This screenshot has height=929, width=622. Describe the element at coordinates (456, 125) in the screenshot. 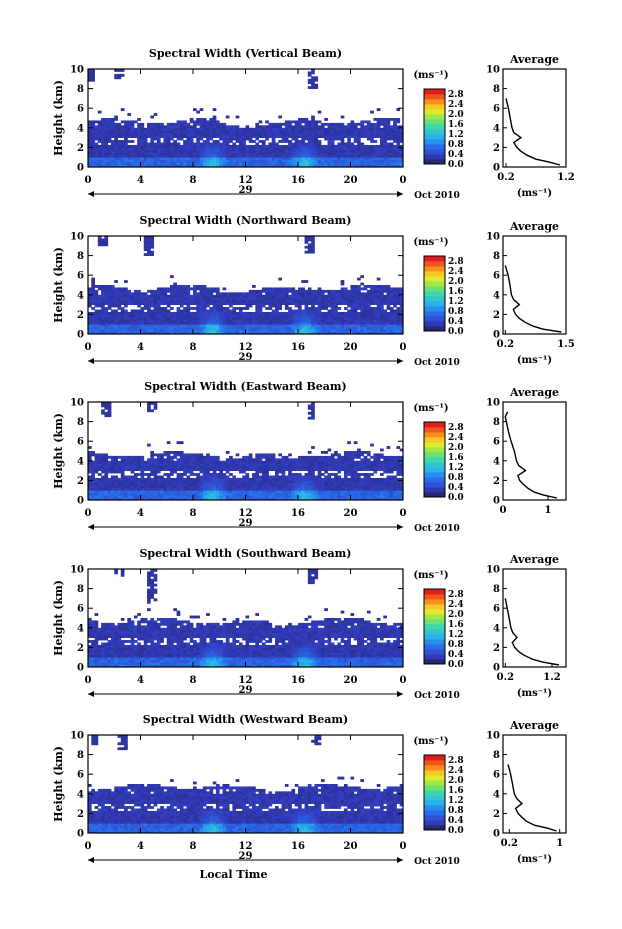

I see `colorbar-tick-label: 1.6` at that location.